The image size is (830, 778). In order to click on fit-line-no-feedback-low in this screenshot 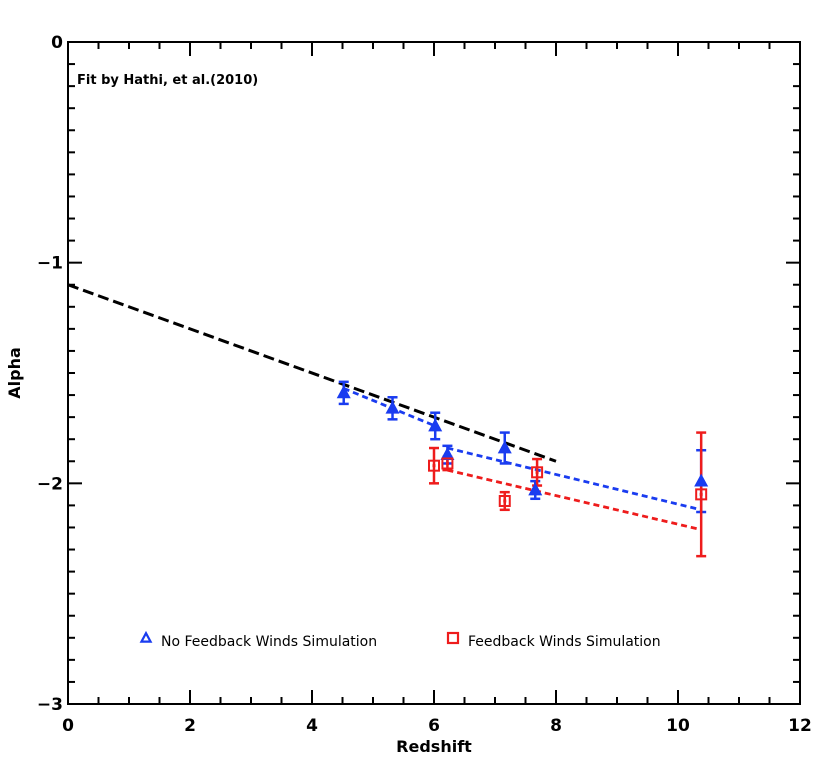, I will do `click(574, 479)`.